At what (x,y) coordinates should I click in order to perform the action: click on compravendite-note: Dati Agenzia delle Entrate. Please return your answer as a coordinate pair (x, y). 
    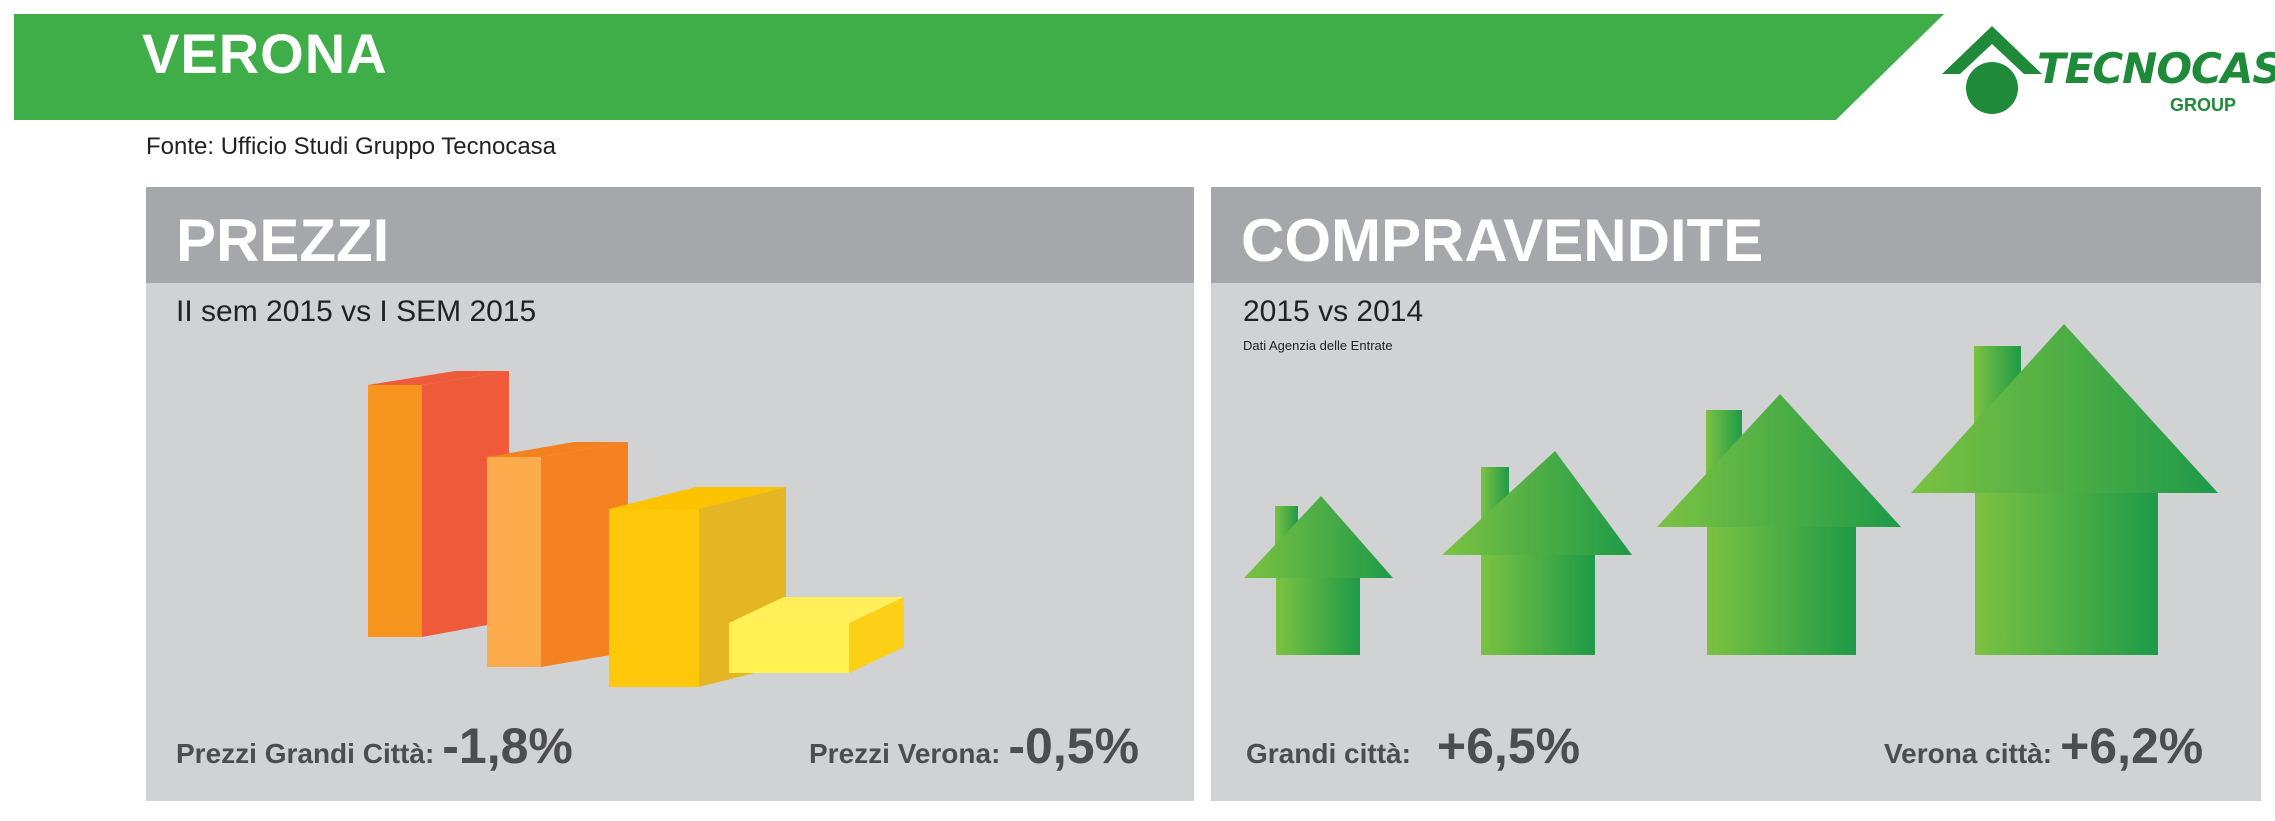
    Looking at the image, I should click on (1318, 345).